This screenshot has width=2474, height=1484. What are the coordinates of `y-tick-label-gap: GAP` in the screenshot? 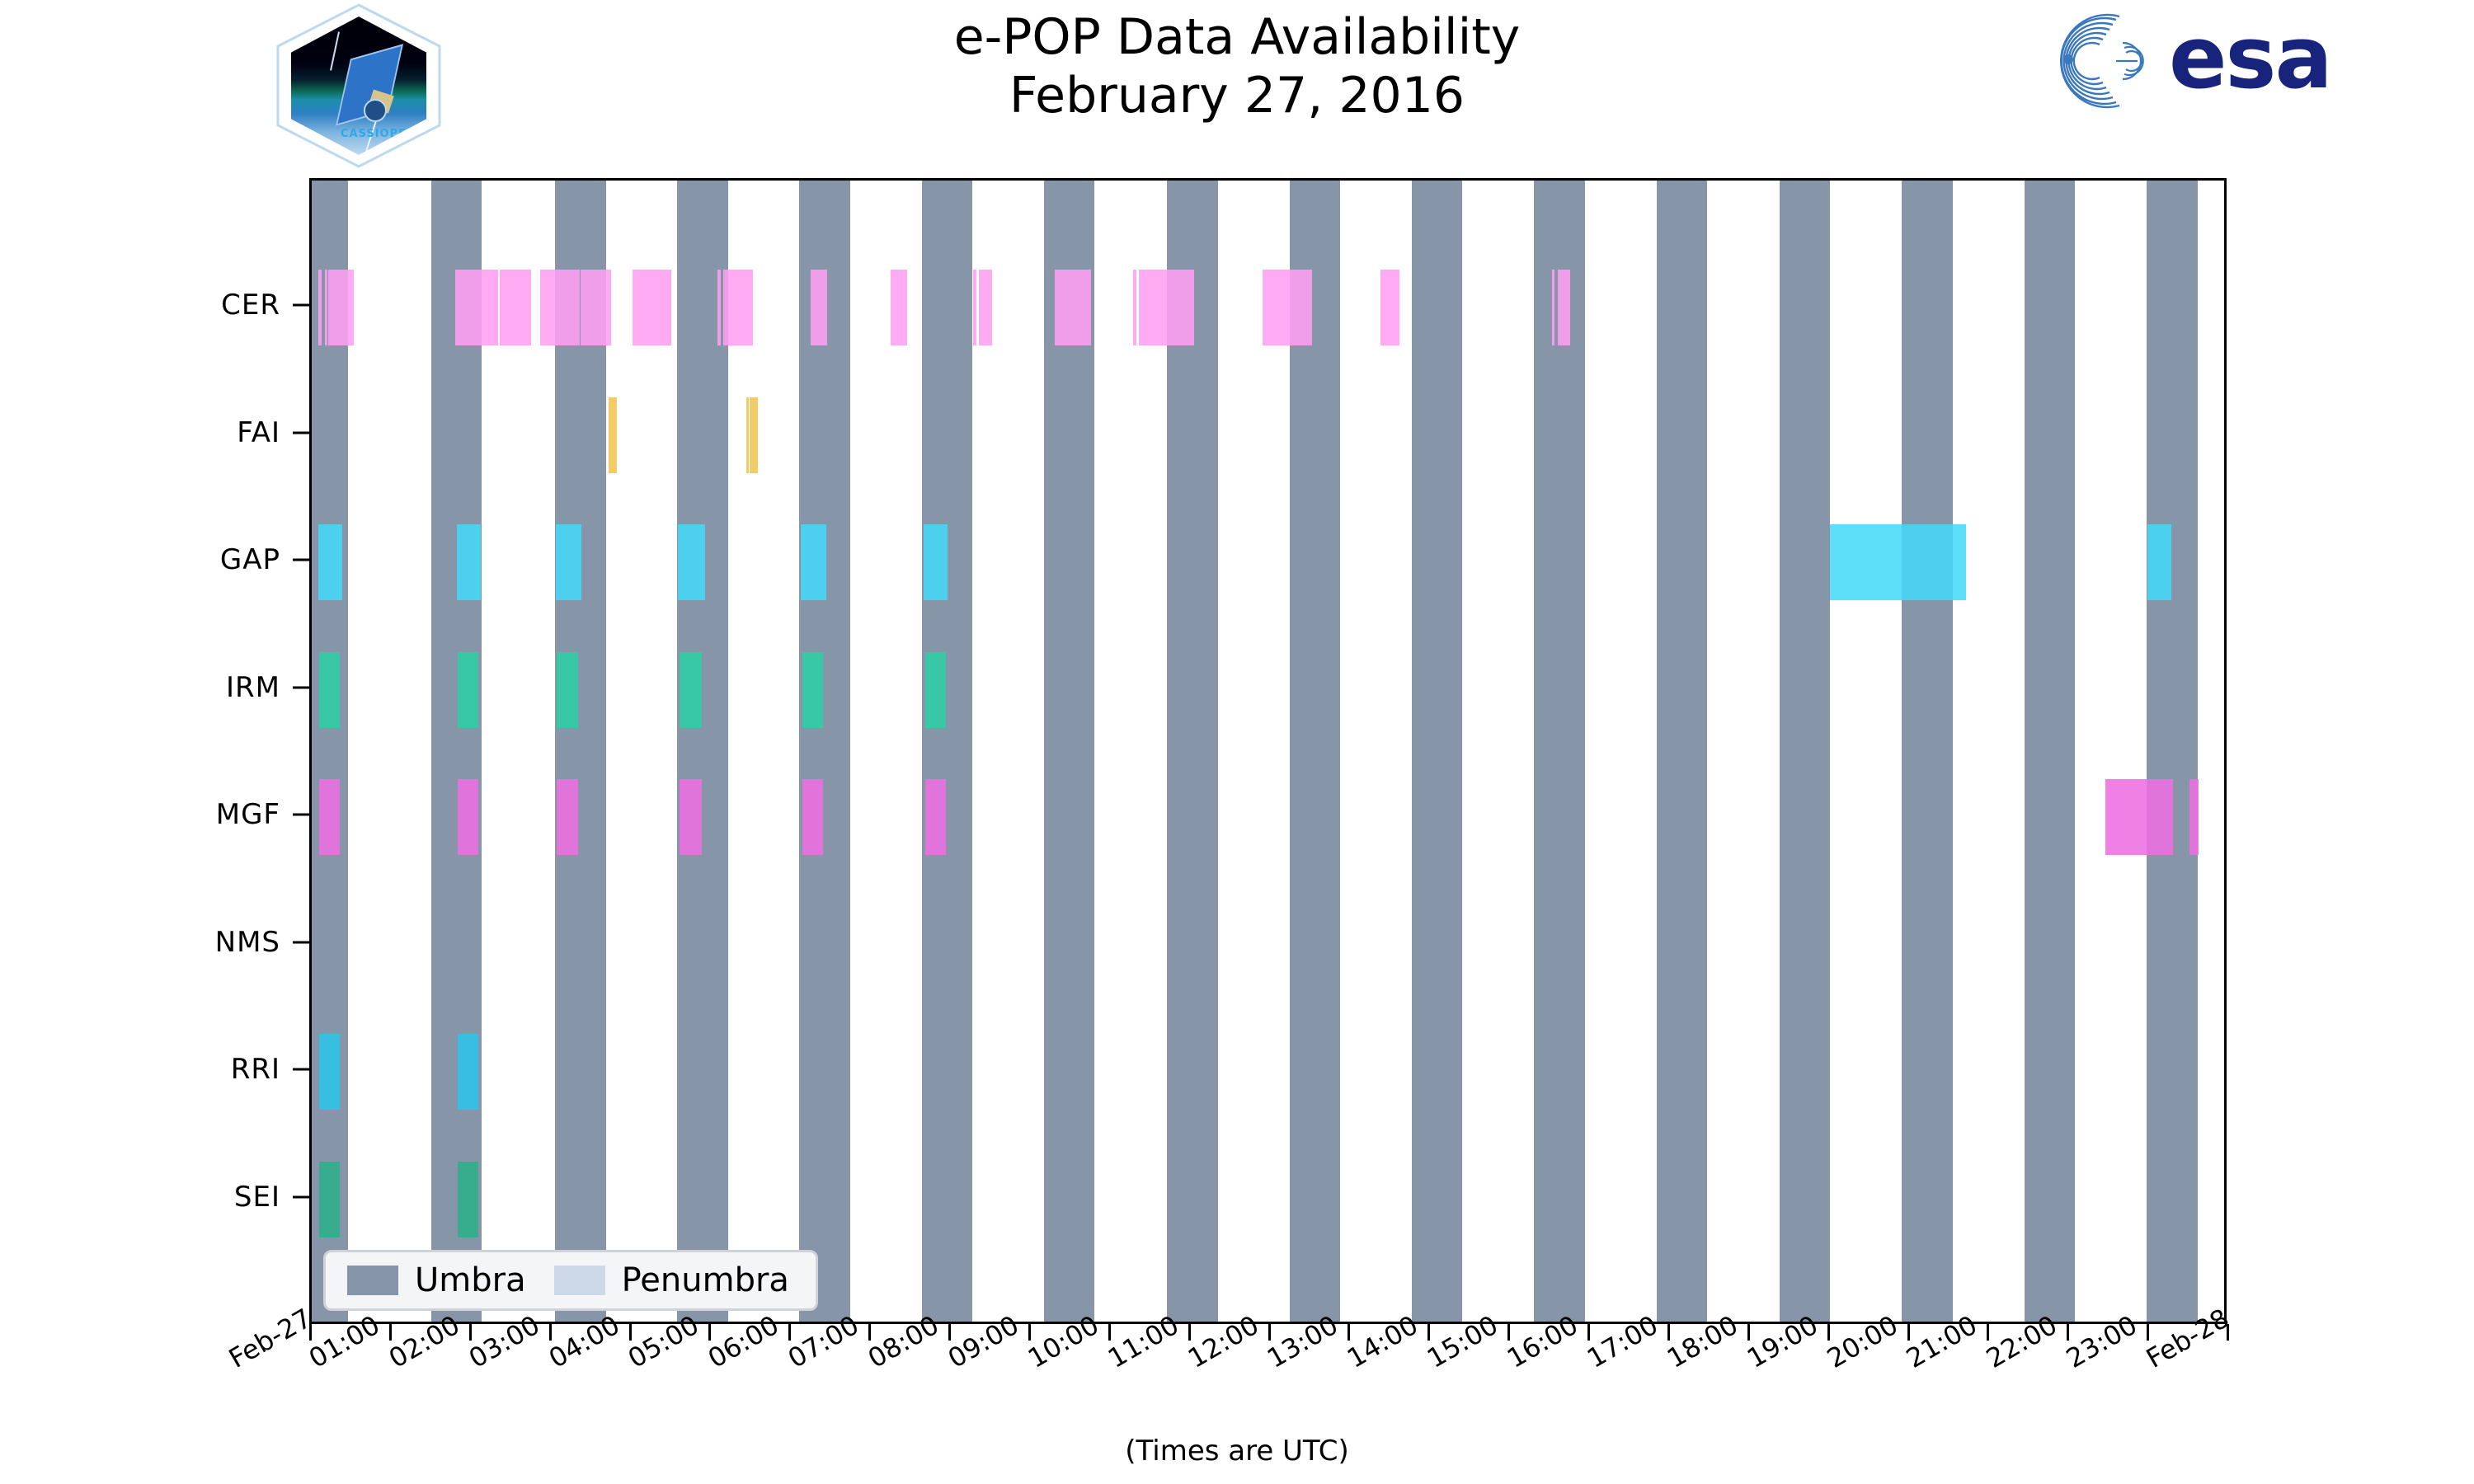 It's located at (249, 560).